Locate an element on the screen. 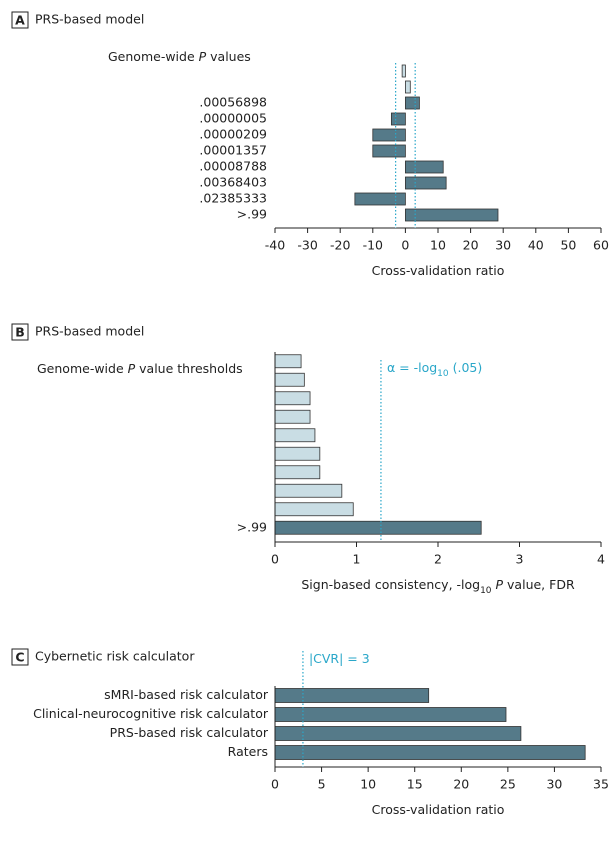  x-tick-label: -20 is located at coordinates (340, 245).